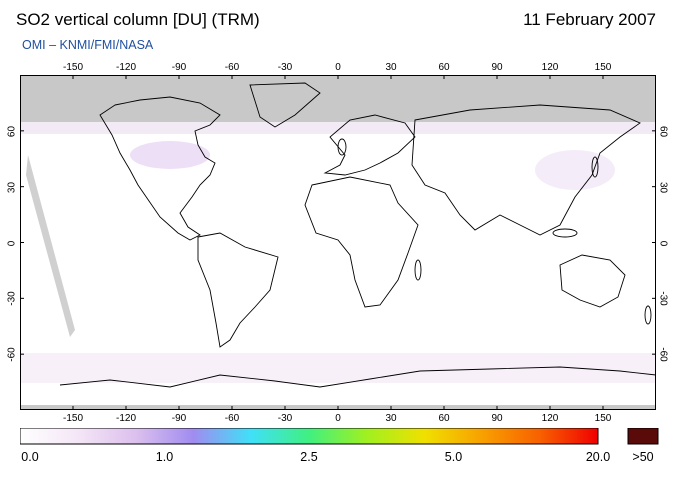 This screenshot has width=676, height=480. What do you see at coordinates (30, 457) in the screenshot?
I see `colorbar-label: 0.0` at bounding box center [30, 457].